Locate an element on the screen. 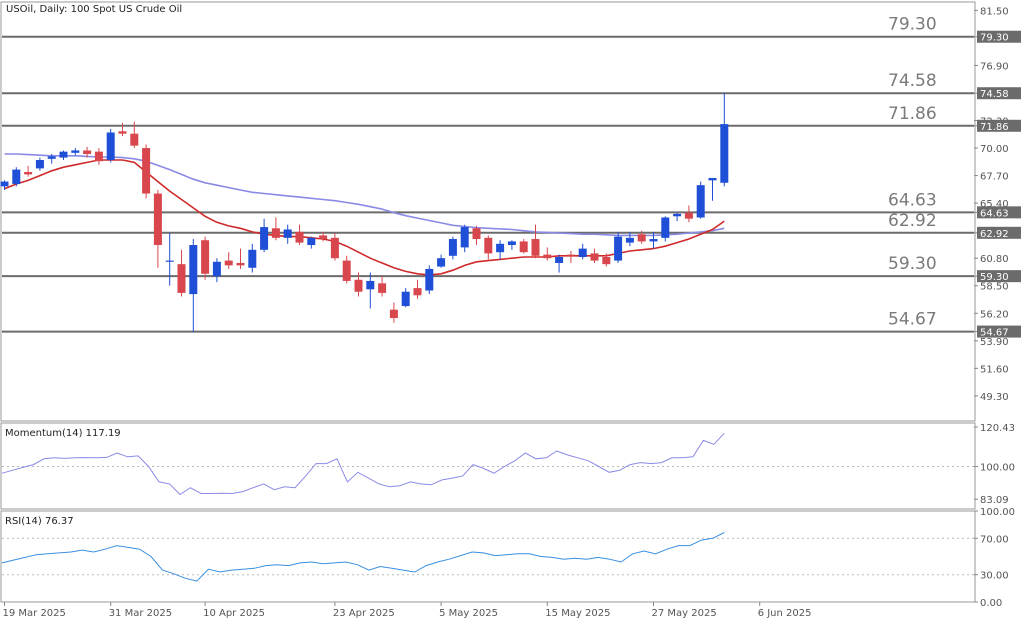 The image size is (1024, 623). axis-tick-label: 76.90 is located at coordinates (994, 66).